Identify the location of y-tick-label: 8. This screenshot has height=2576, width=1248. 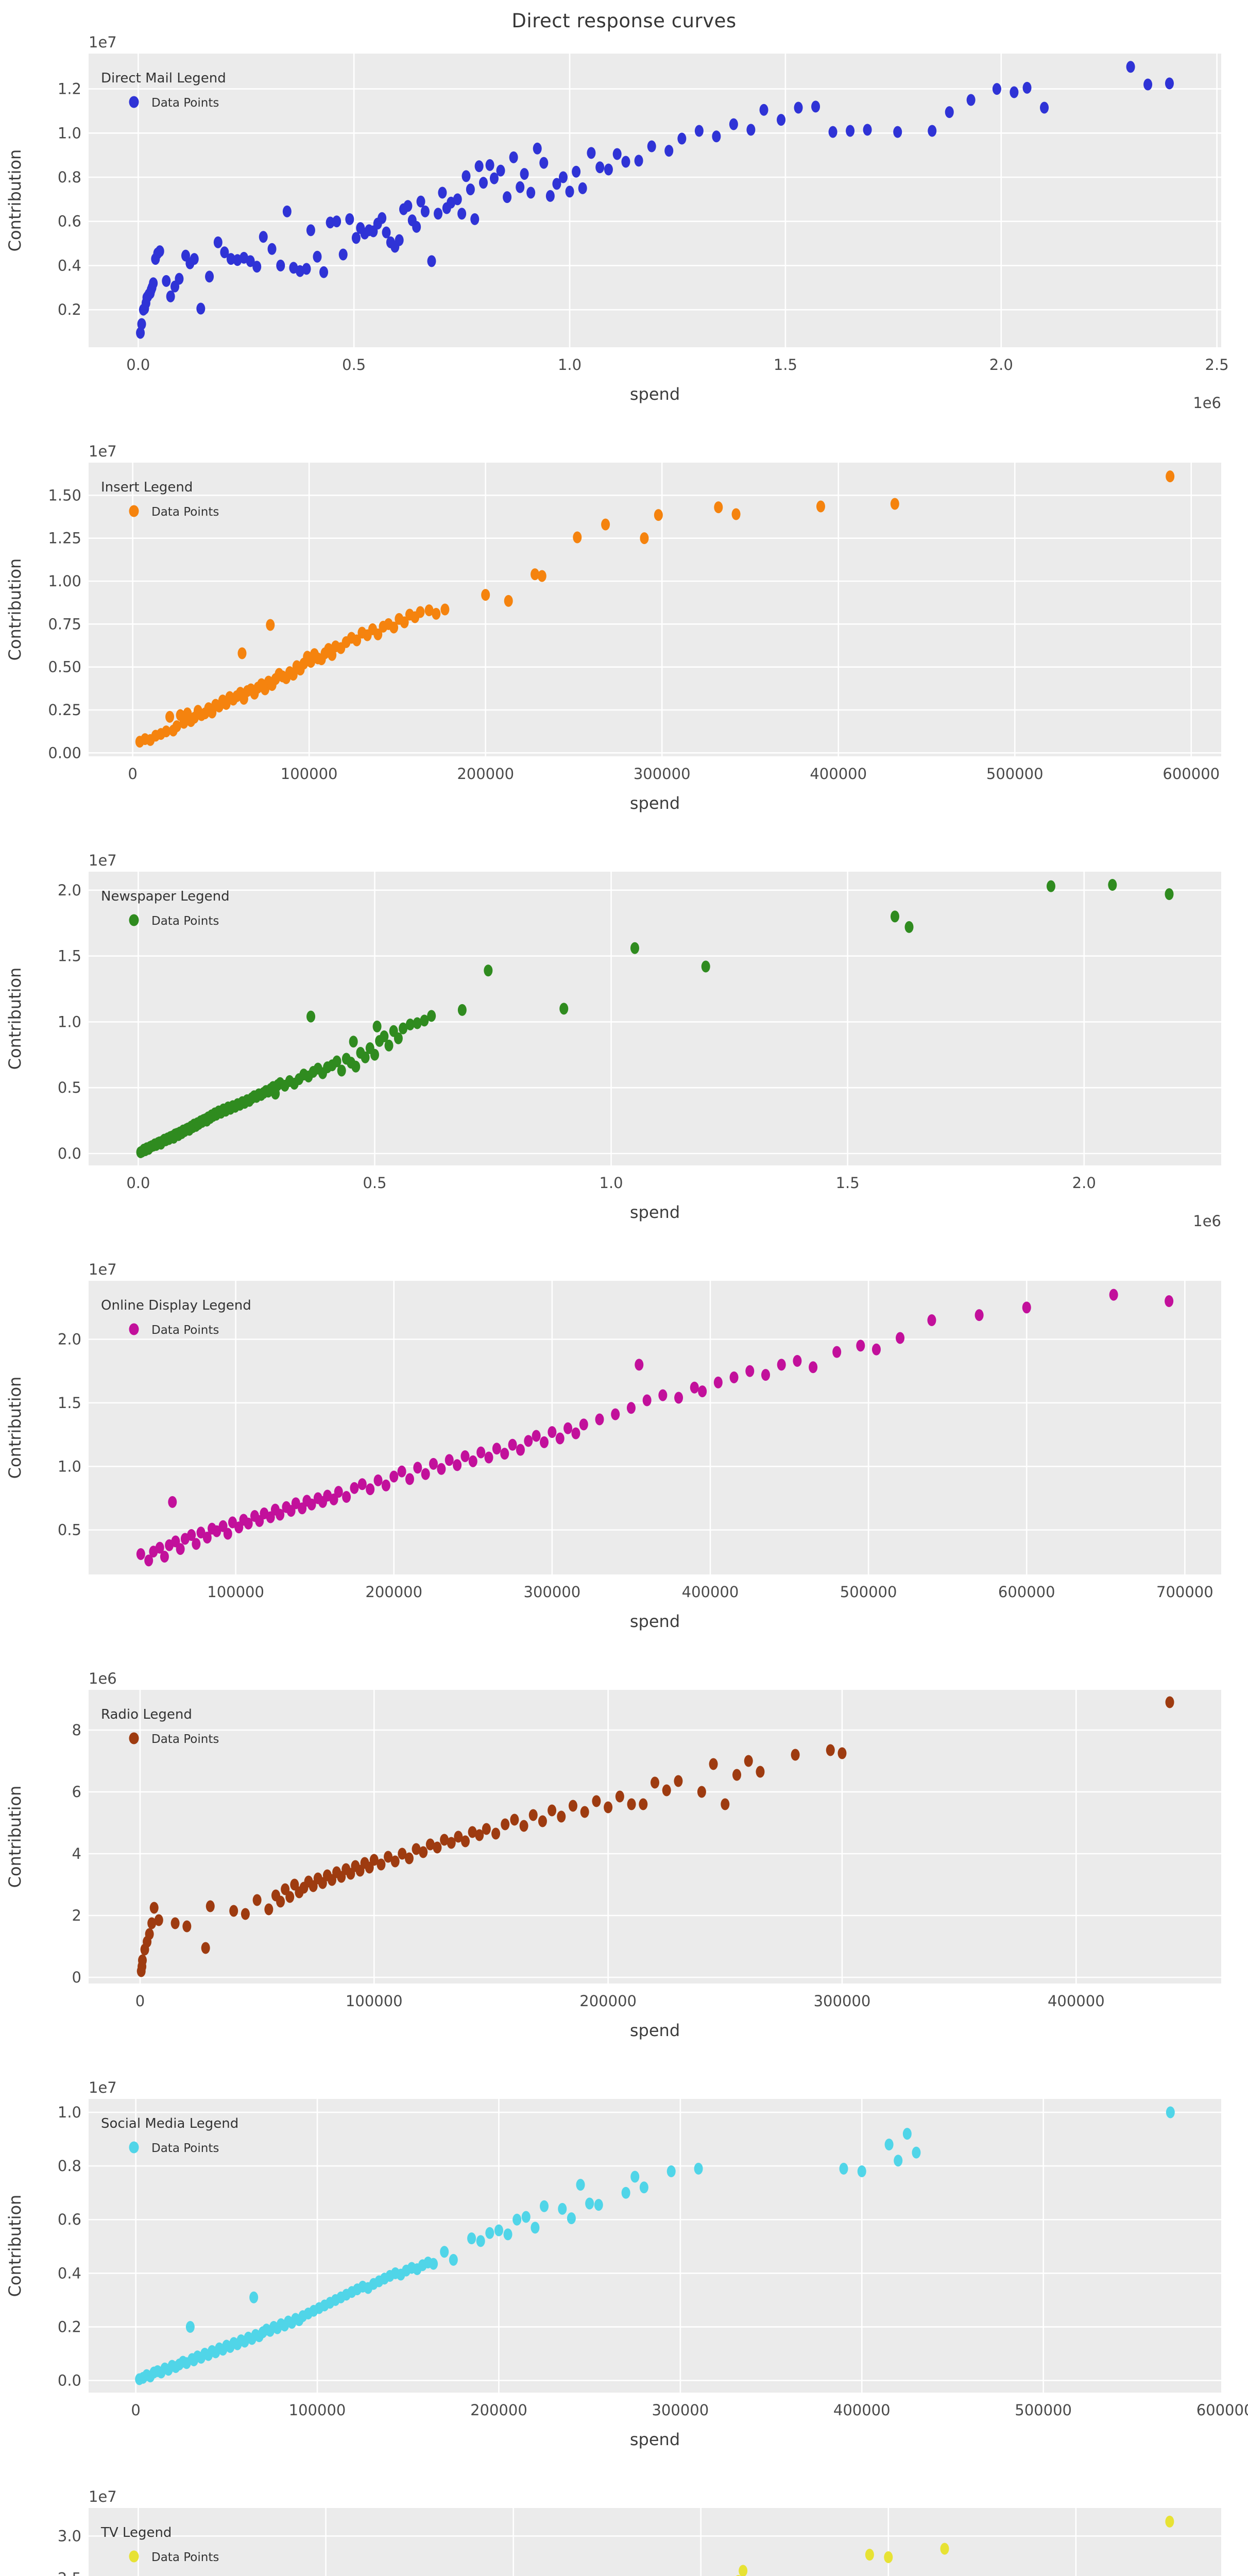
(76, 1730).